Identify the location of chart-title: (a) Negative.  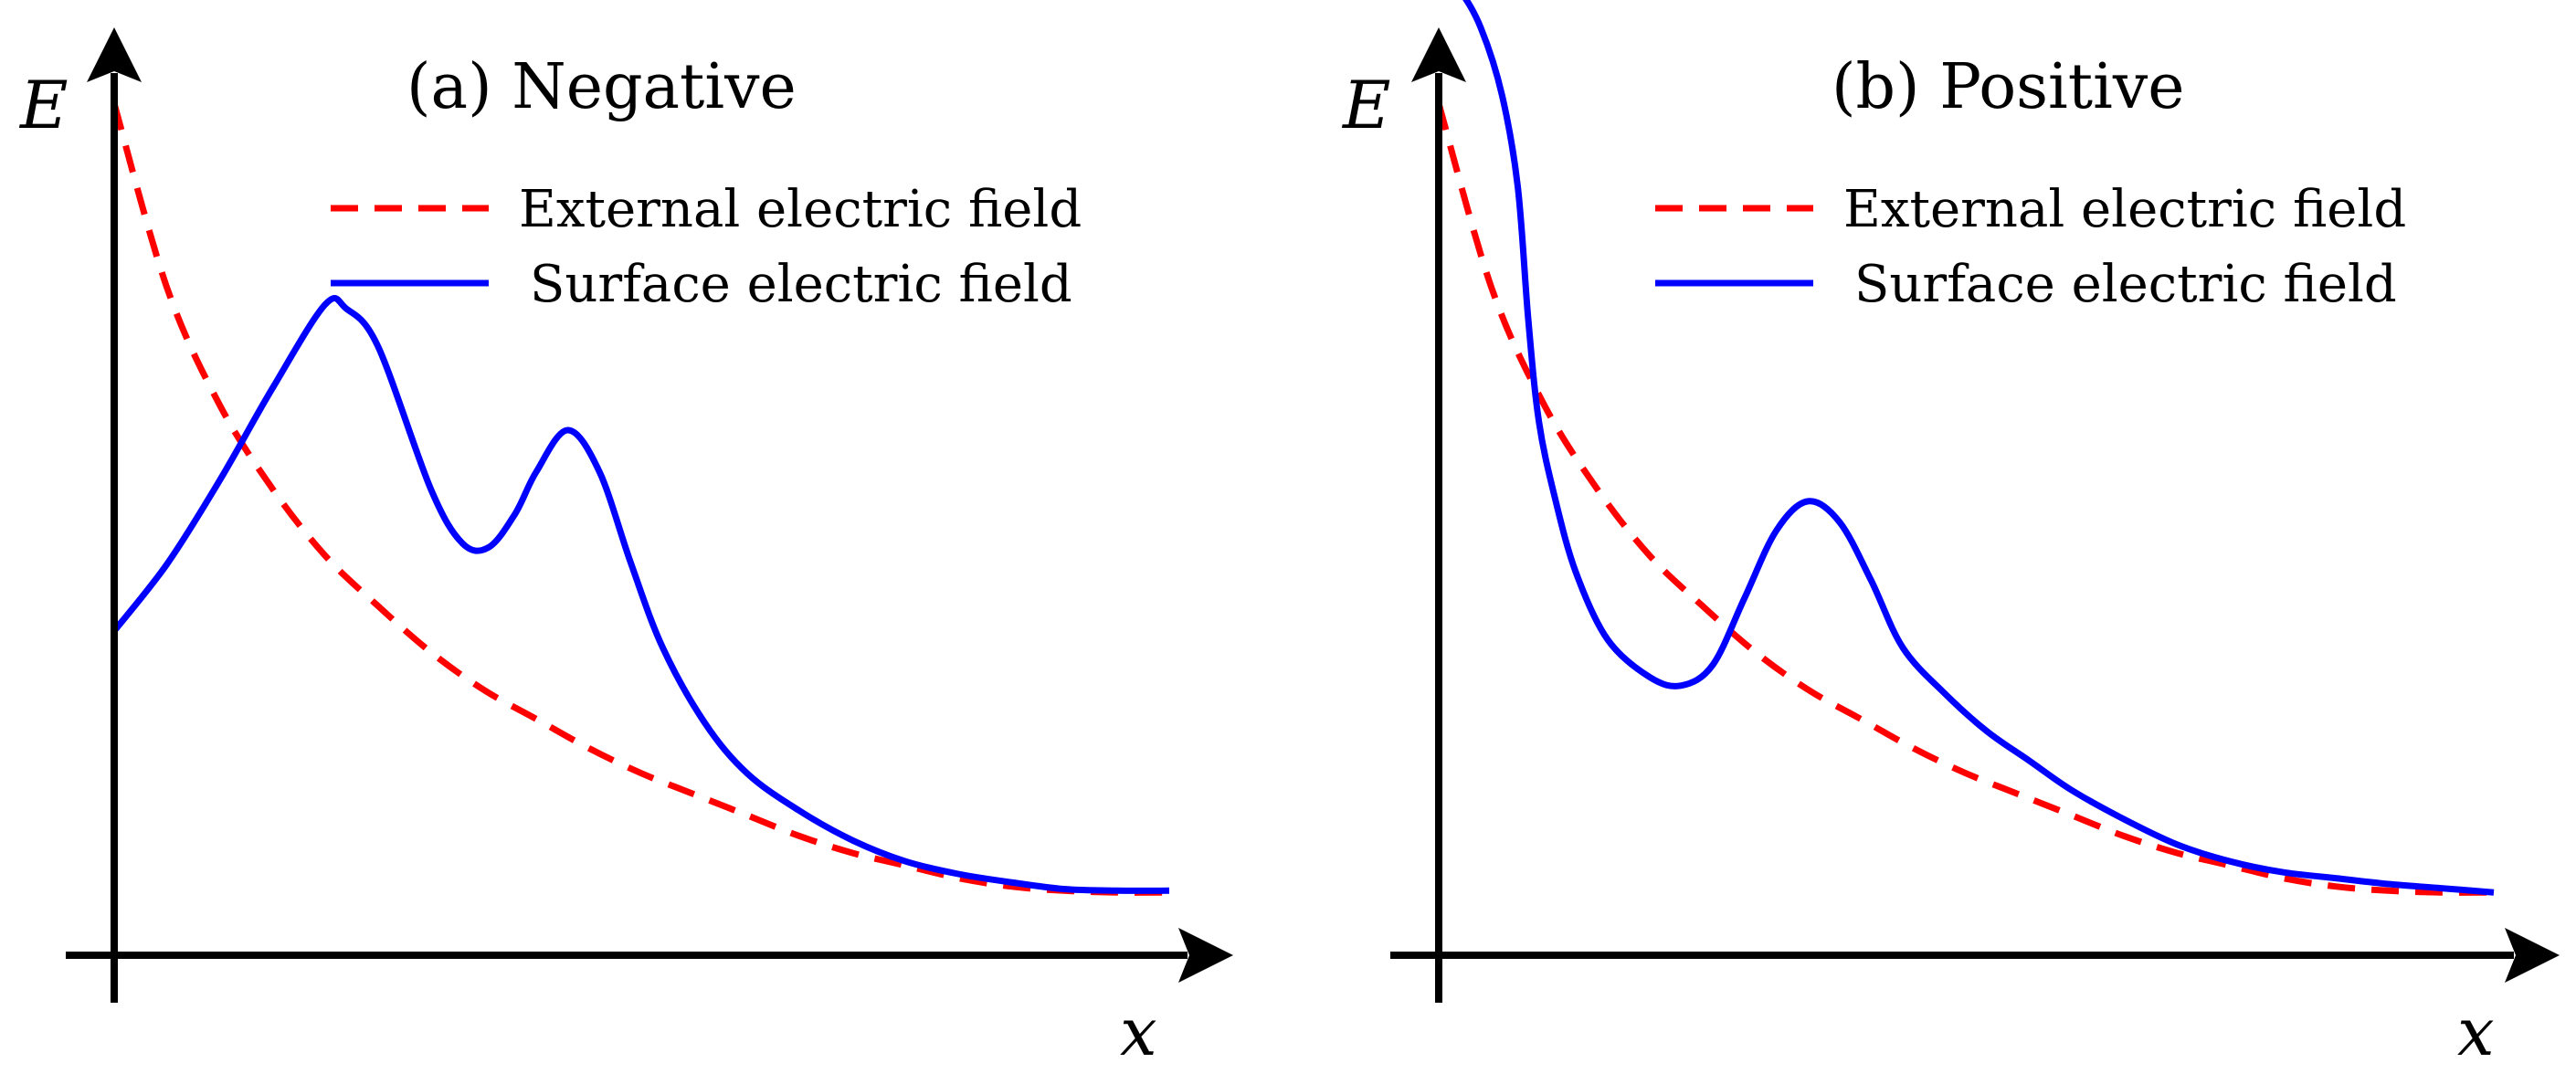
(601, 87).